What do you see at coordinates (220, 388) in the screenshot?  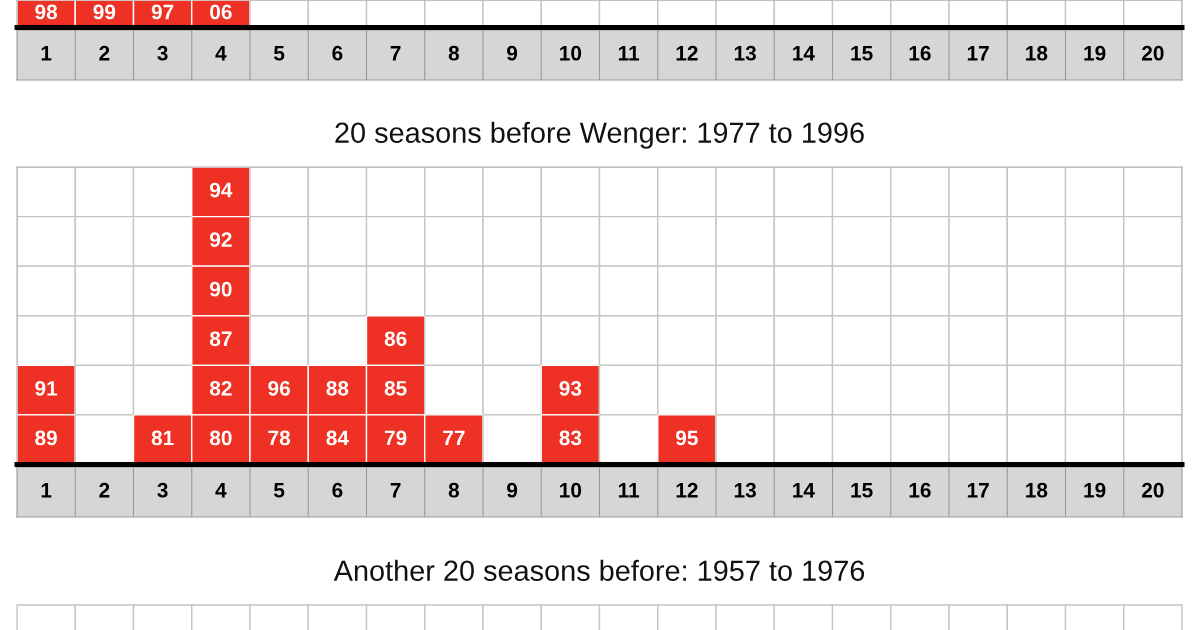 I see `data-label: 82` at bounding box center [220, 388].